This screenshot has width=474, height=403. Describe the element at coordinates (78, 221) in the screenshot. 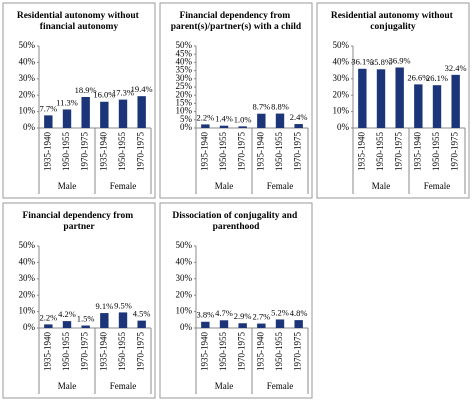

I see `chart-title: Financial dependency from partner` at that location.